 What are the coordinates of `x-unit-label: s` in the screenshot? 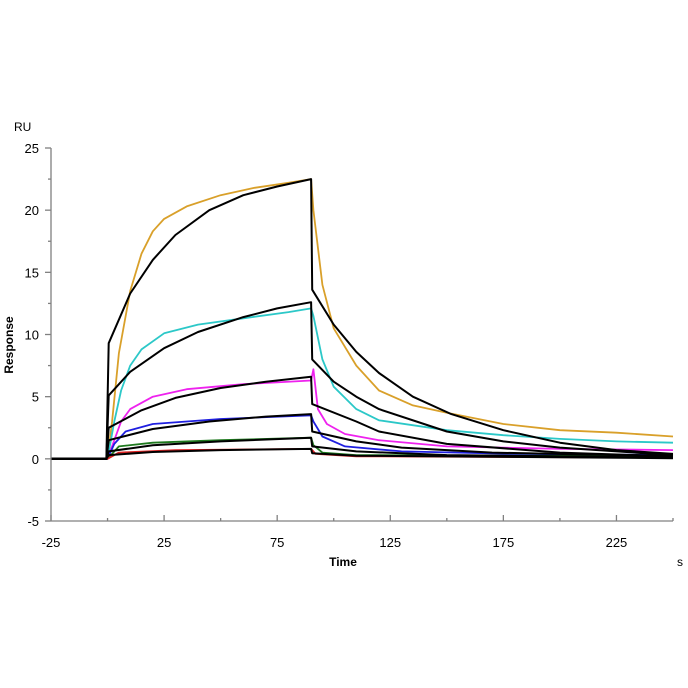 It's located at (680, 562).